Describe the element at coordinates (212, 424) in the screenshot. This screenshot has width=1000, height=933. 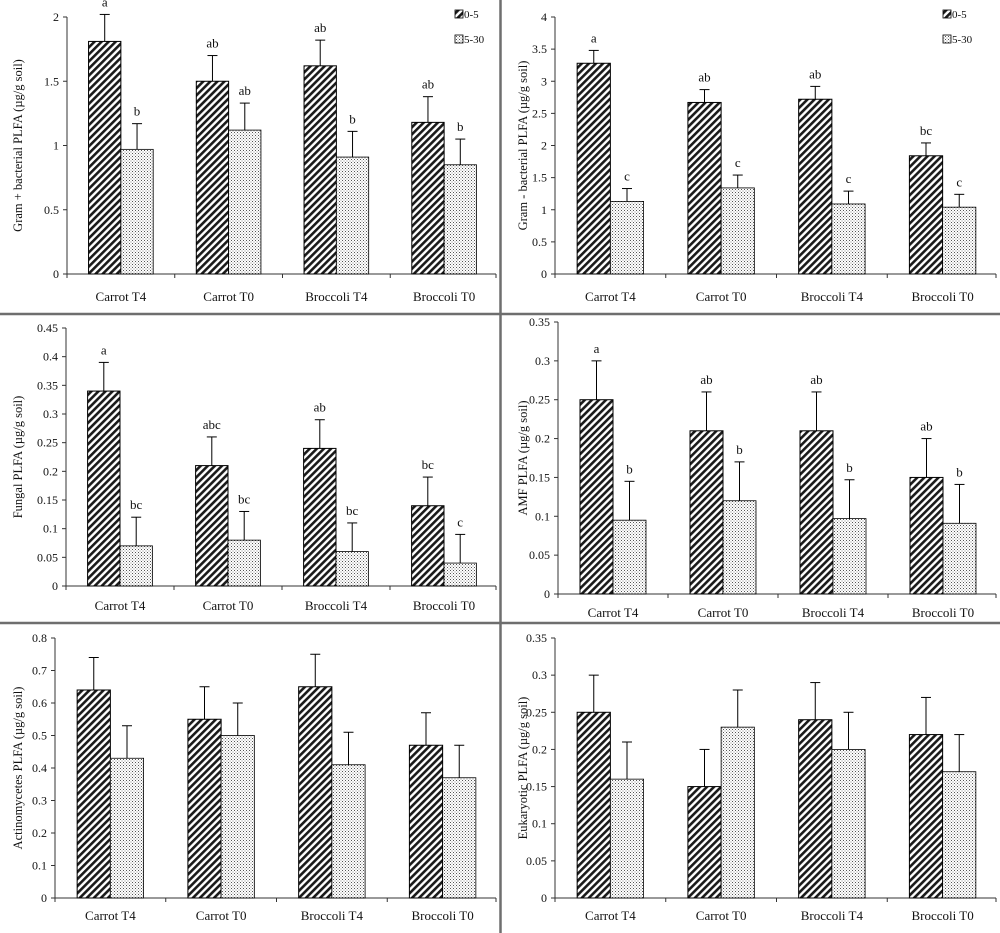
I see `significance-letter: abc` at that location.